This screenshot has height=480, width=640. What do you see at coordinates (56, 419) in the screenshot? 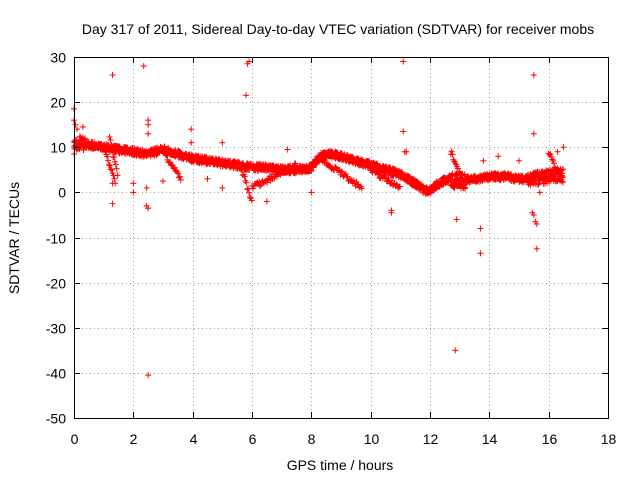
I see `y-tick-label: -50` at bounding box center [56, 419].